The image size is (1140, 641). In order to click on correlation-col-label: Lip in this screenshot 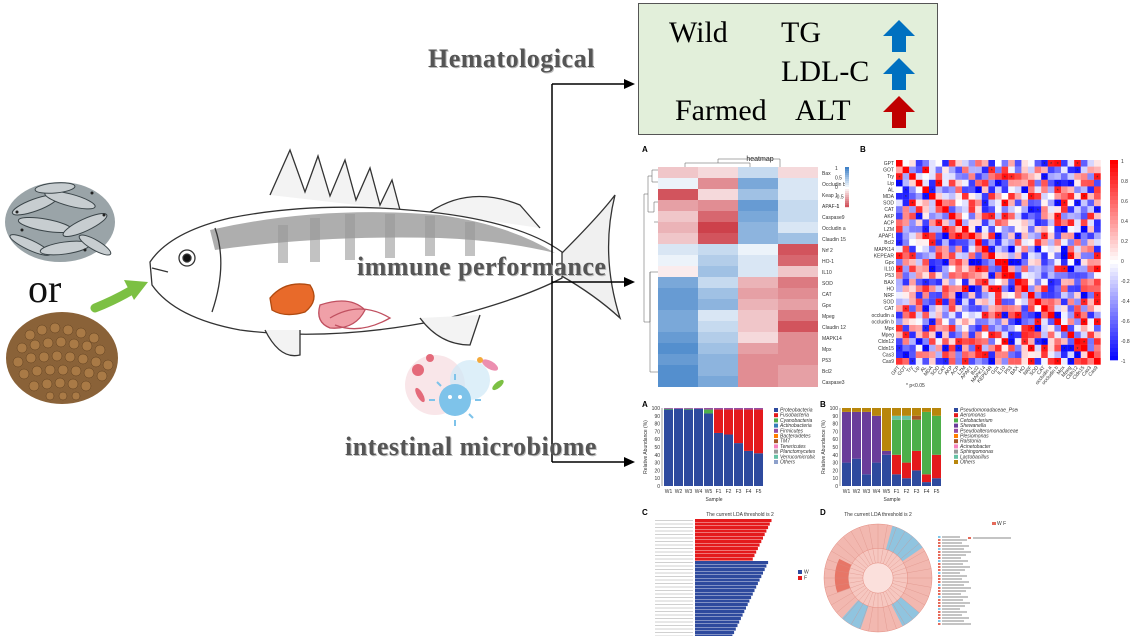, I will do `click(916, 369)`.